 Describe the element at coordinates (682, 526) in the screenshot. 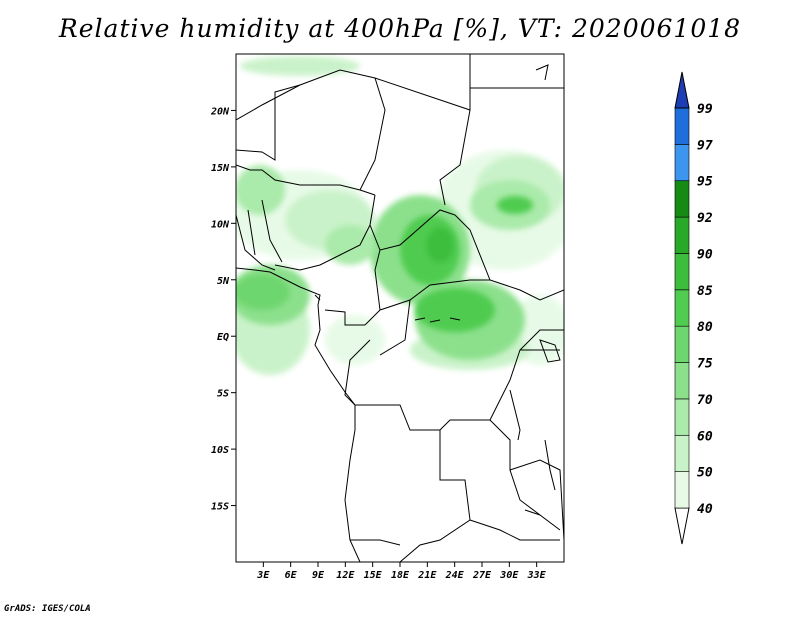

I see `colorbar-below-triangle` at that location.